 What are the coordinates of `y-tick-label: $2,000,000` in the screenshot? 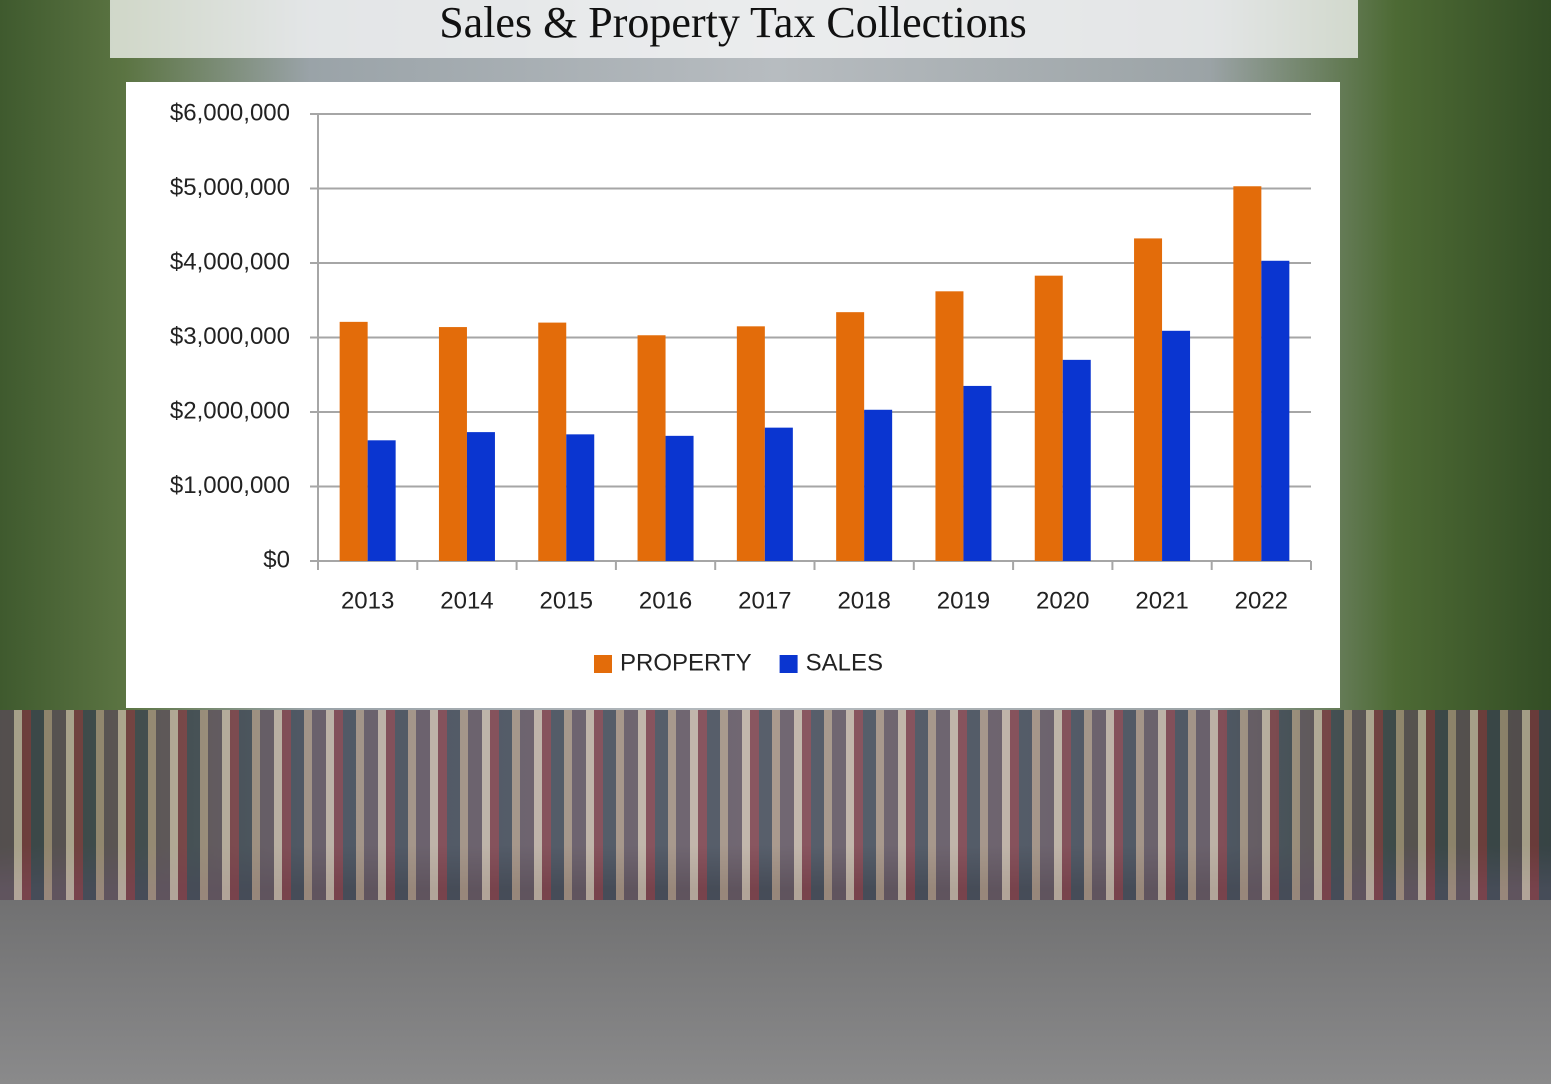 It's located at (230, 410).